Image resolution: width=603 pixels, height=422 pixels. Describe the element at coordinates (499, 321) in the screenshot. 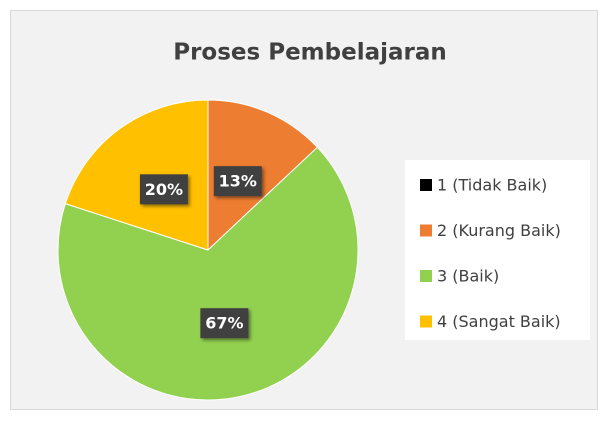

I see `legend-label: 4 (Sangat Baik)` at that location.